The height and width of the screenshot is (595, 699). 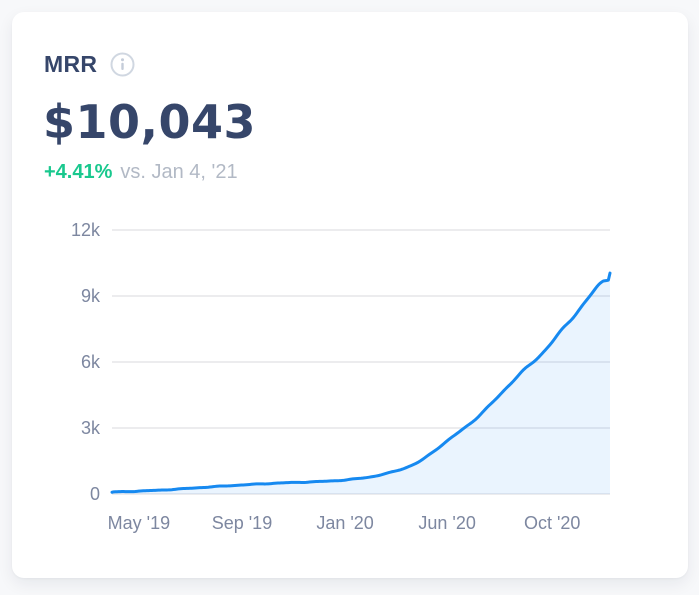 What do you see at coordinates (71, 64) in the screenshot?
I see `card-title: MRR` at bounding box center [71, 64].